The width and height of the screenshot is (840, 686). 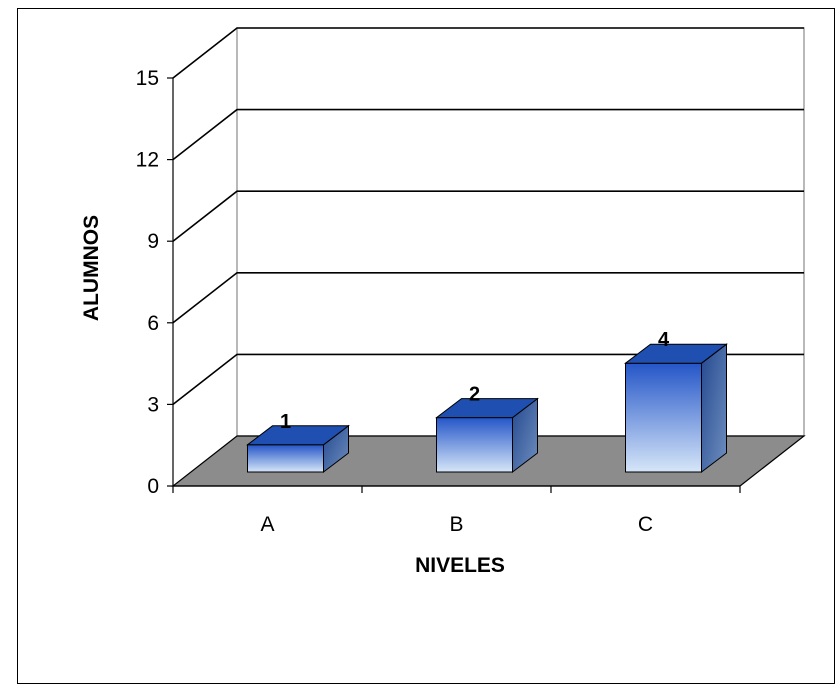 What do you see at coordinates (664, 340) in the screenshot?
I see `data-label: 4` at bounding box center [664, 340].